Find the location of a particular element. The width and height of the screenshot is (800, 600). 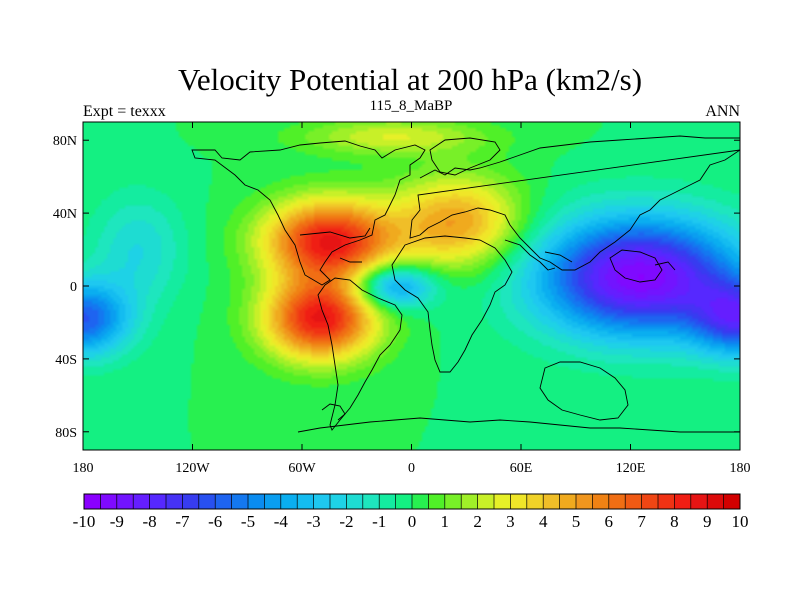

colorbar-label: 4 is located at coordinates (543, 521).